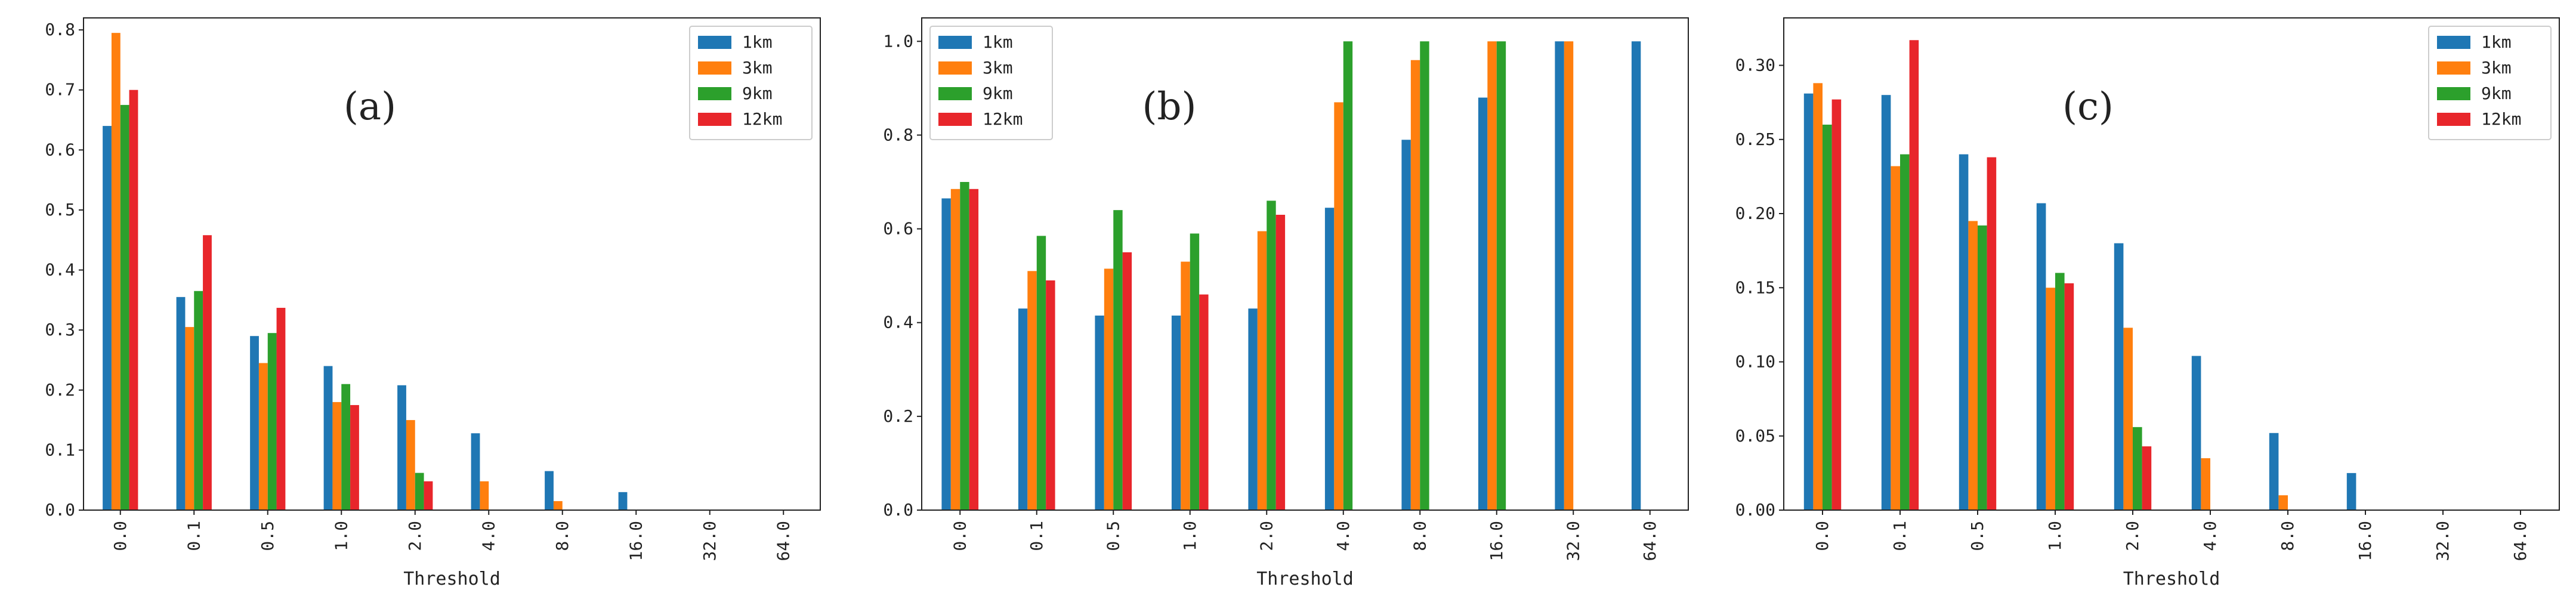  What do you see at coordinates (2088, 107) in the screenshot?
I see `panel-label: (c)` at bounding box center [2088, 107].